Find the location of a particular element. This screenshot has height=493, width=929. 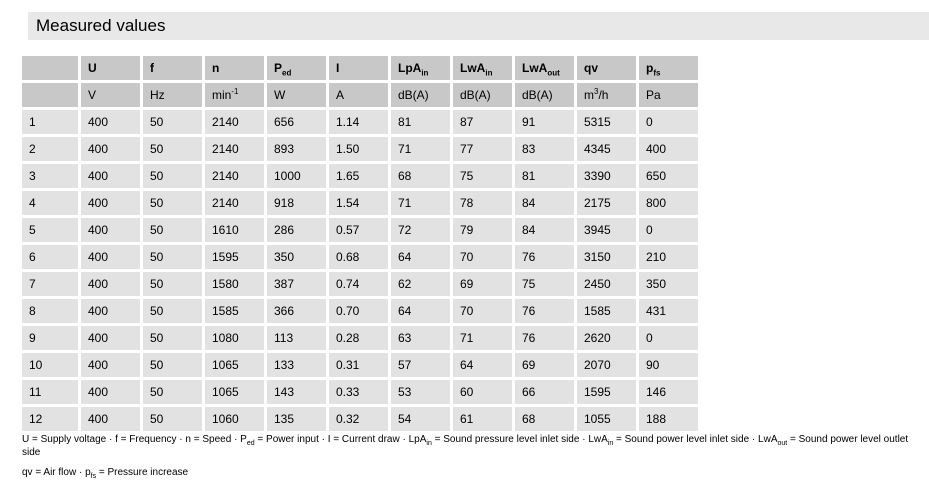

column-unit: W is located at coordinates (296, 95).